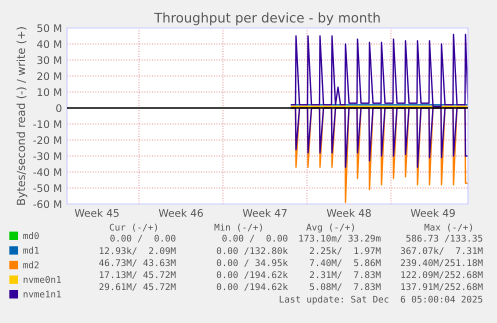 The height and width of the screenshot is (323, 497). What do you see at coordinates (267, 19) in the screenshot?
I see `chart-title: Throughput per device - by month` at bounding box center [267, 19].